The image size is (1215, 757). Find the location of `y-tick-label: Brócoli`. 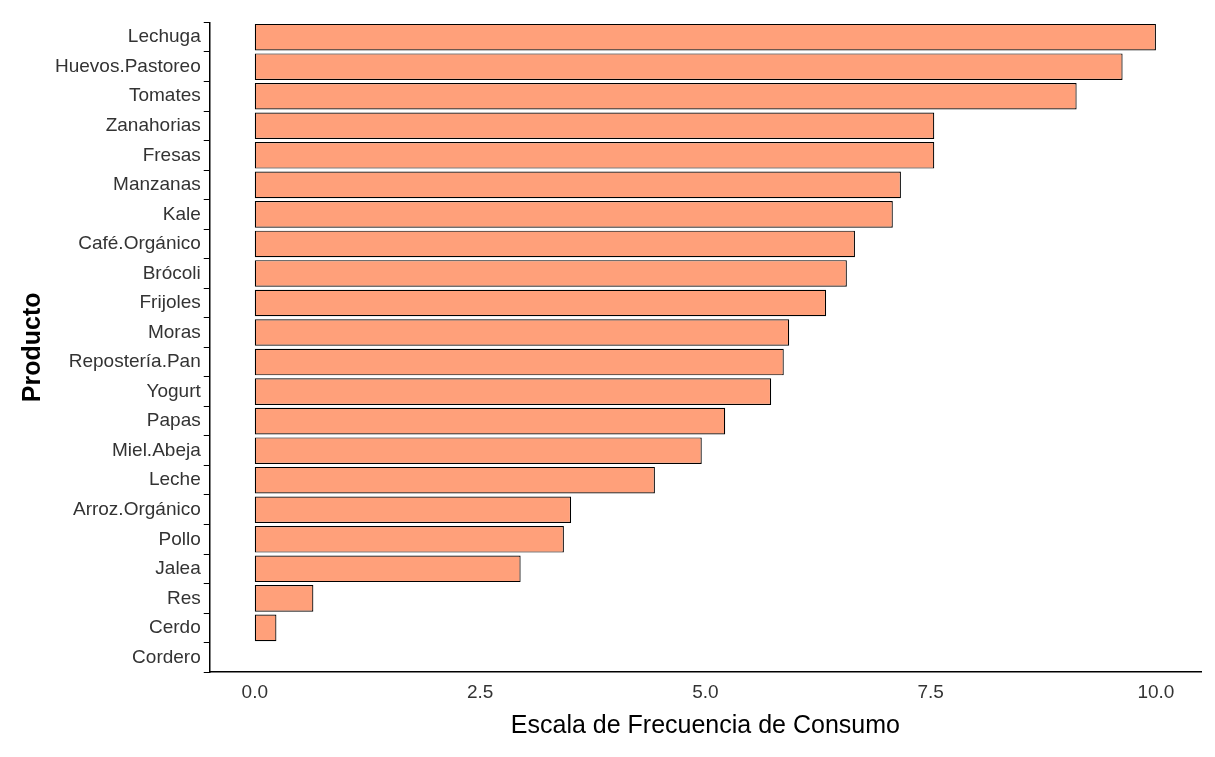

y-tick-label: Brócoli is located at coordinates (171, 272).